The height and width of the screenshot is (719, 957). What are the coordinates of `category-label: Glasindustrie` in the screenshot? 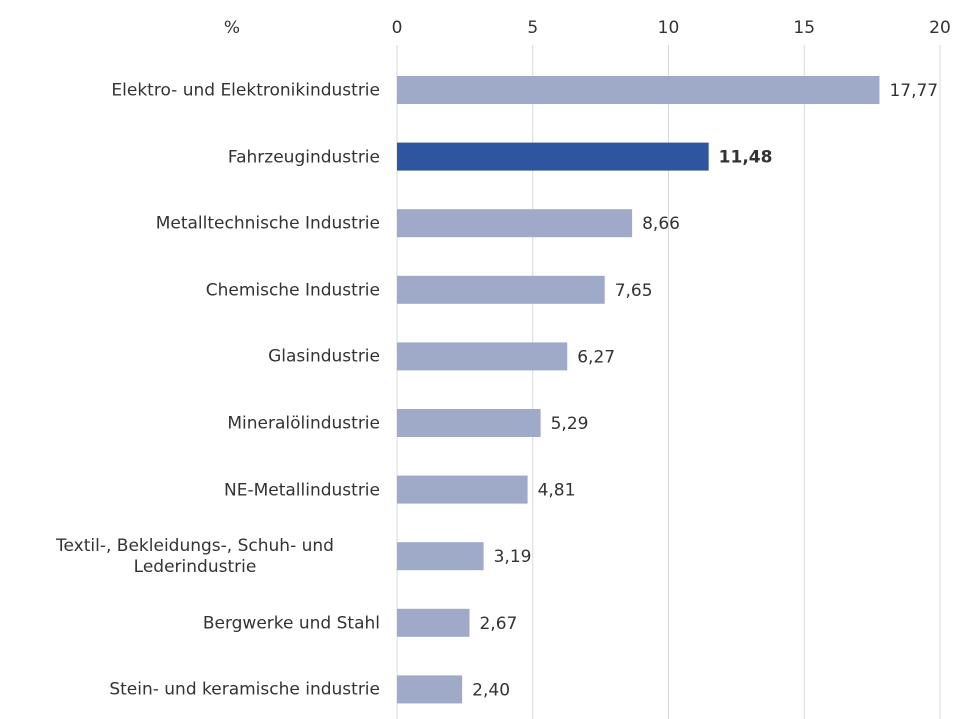 It's located at (324, 356).